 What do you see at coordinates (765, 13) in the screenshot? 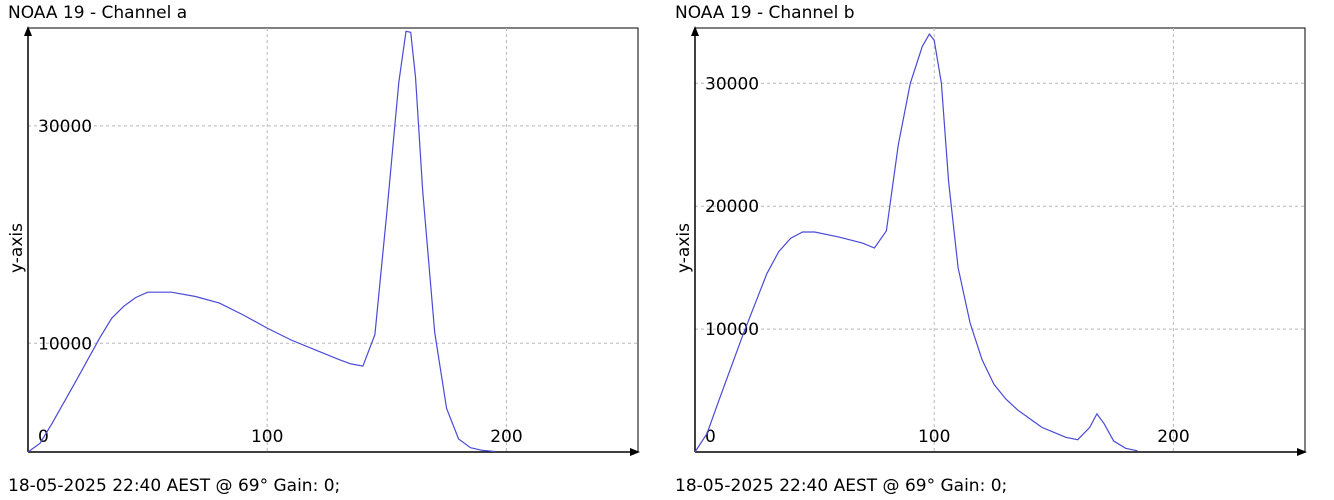
I see `chart-title: NOAA 19 - Channel b` at bounding box center [765, 13].